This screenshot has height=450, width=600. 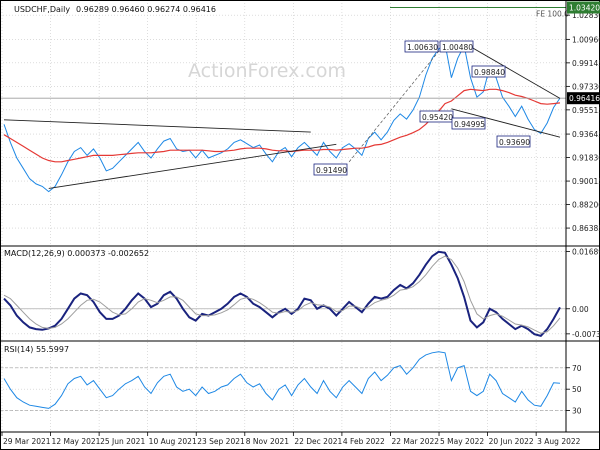 I want to click on x-tick-label: 12 May 2021, so click(x=76, y=441).